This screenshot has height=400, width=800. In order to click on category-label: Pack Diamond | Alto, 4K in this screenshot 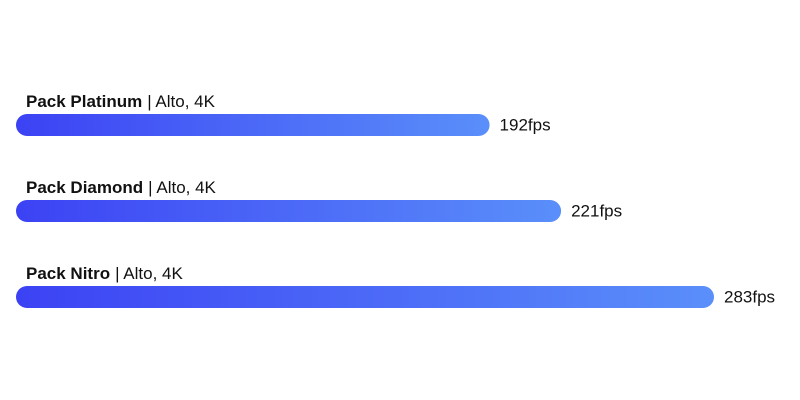, I will do `click(121, 187)`.